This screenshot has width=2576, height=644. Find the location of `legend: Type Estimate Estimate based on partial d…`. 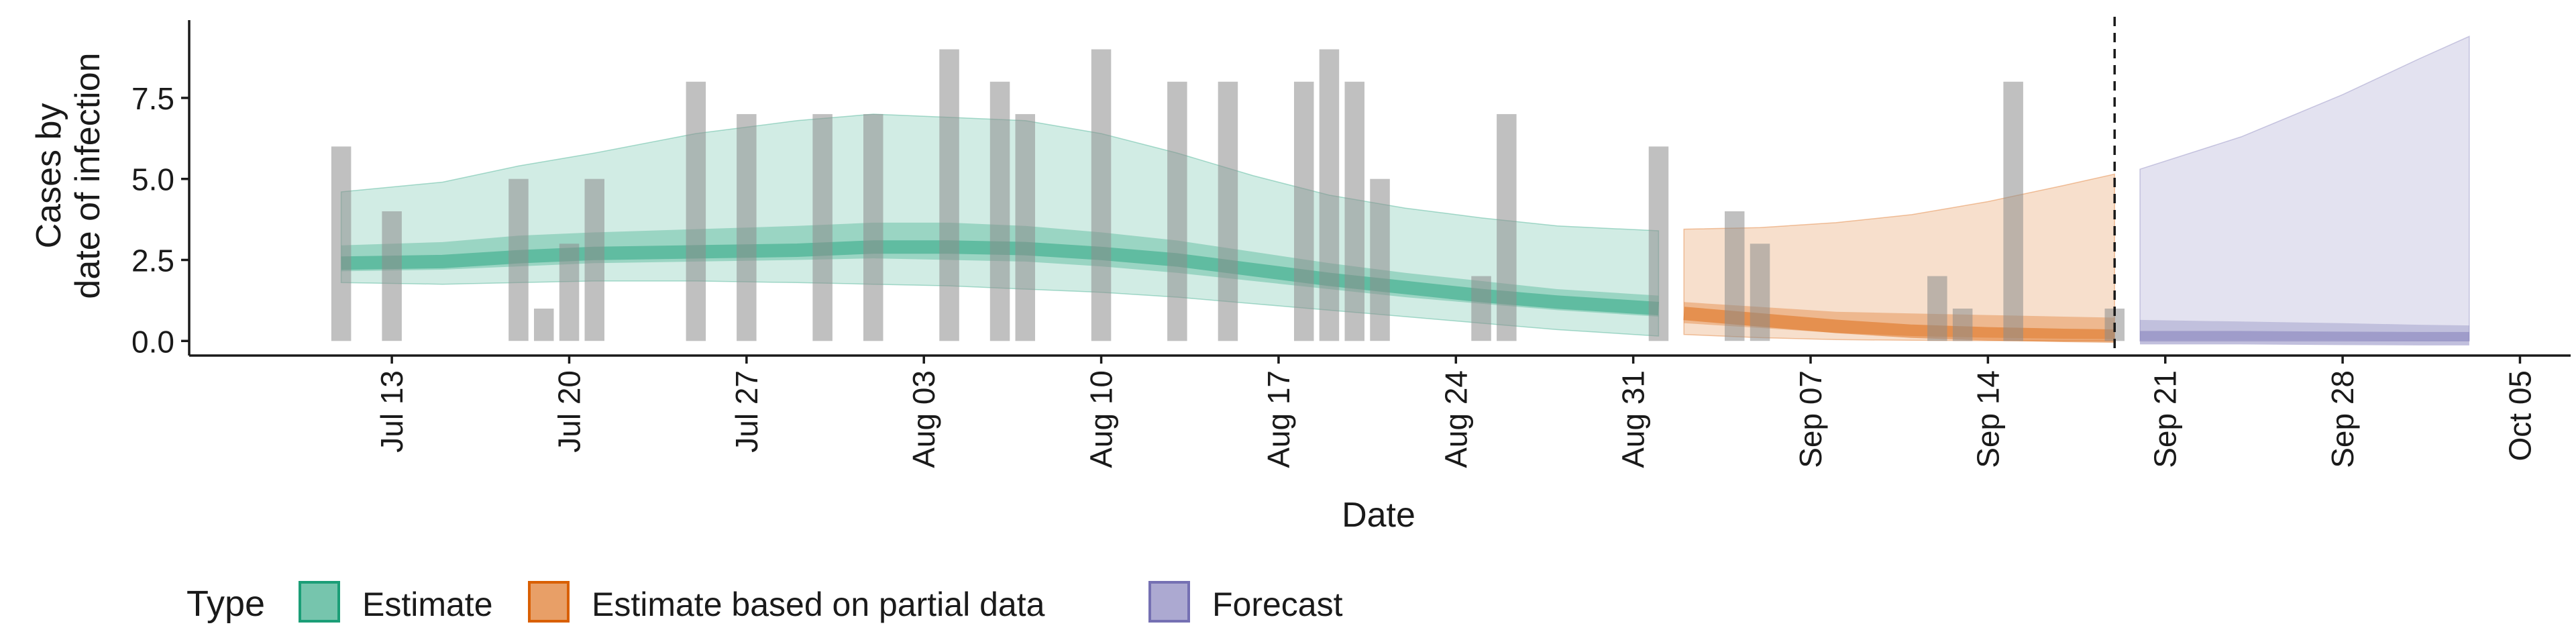

legend: Type Estimate Estimate based on partial d… is located at coordinates (764, 602).